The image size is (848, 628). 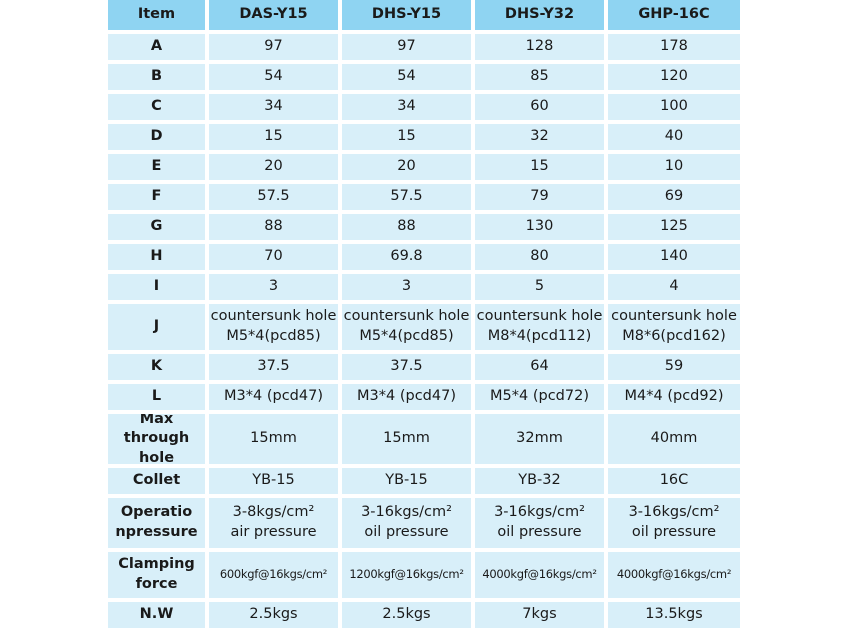 I want to click on row-label: B, so click(x=156, y=77).